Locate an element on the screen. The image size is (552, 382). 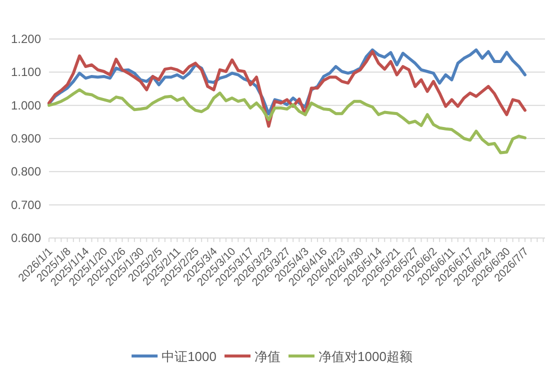
y-tick-label: 1.000 is located at coordinates (26, 105).